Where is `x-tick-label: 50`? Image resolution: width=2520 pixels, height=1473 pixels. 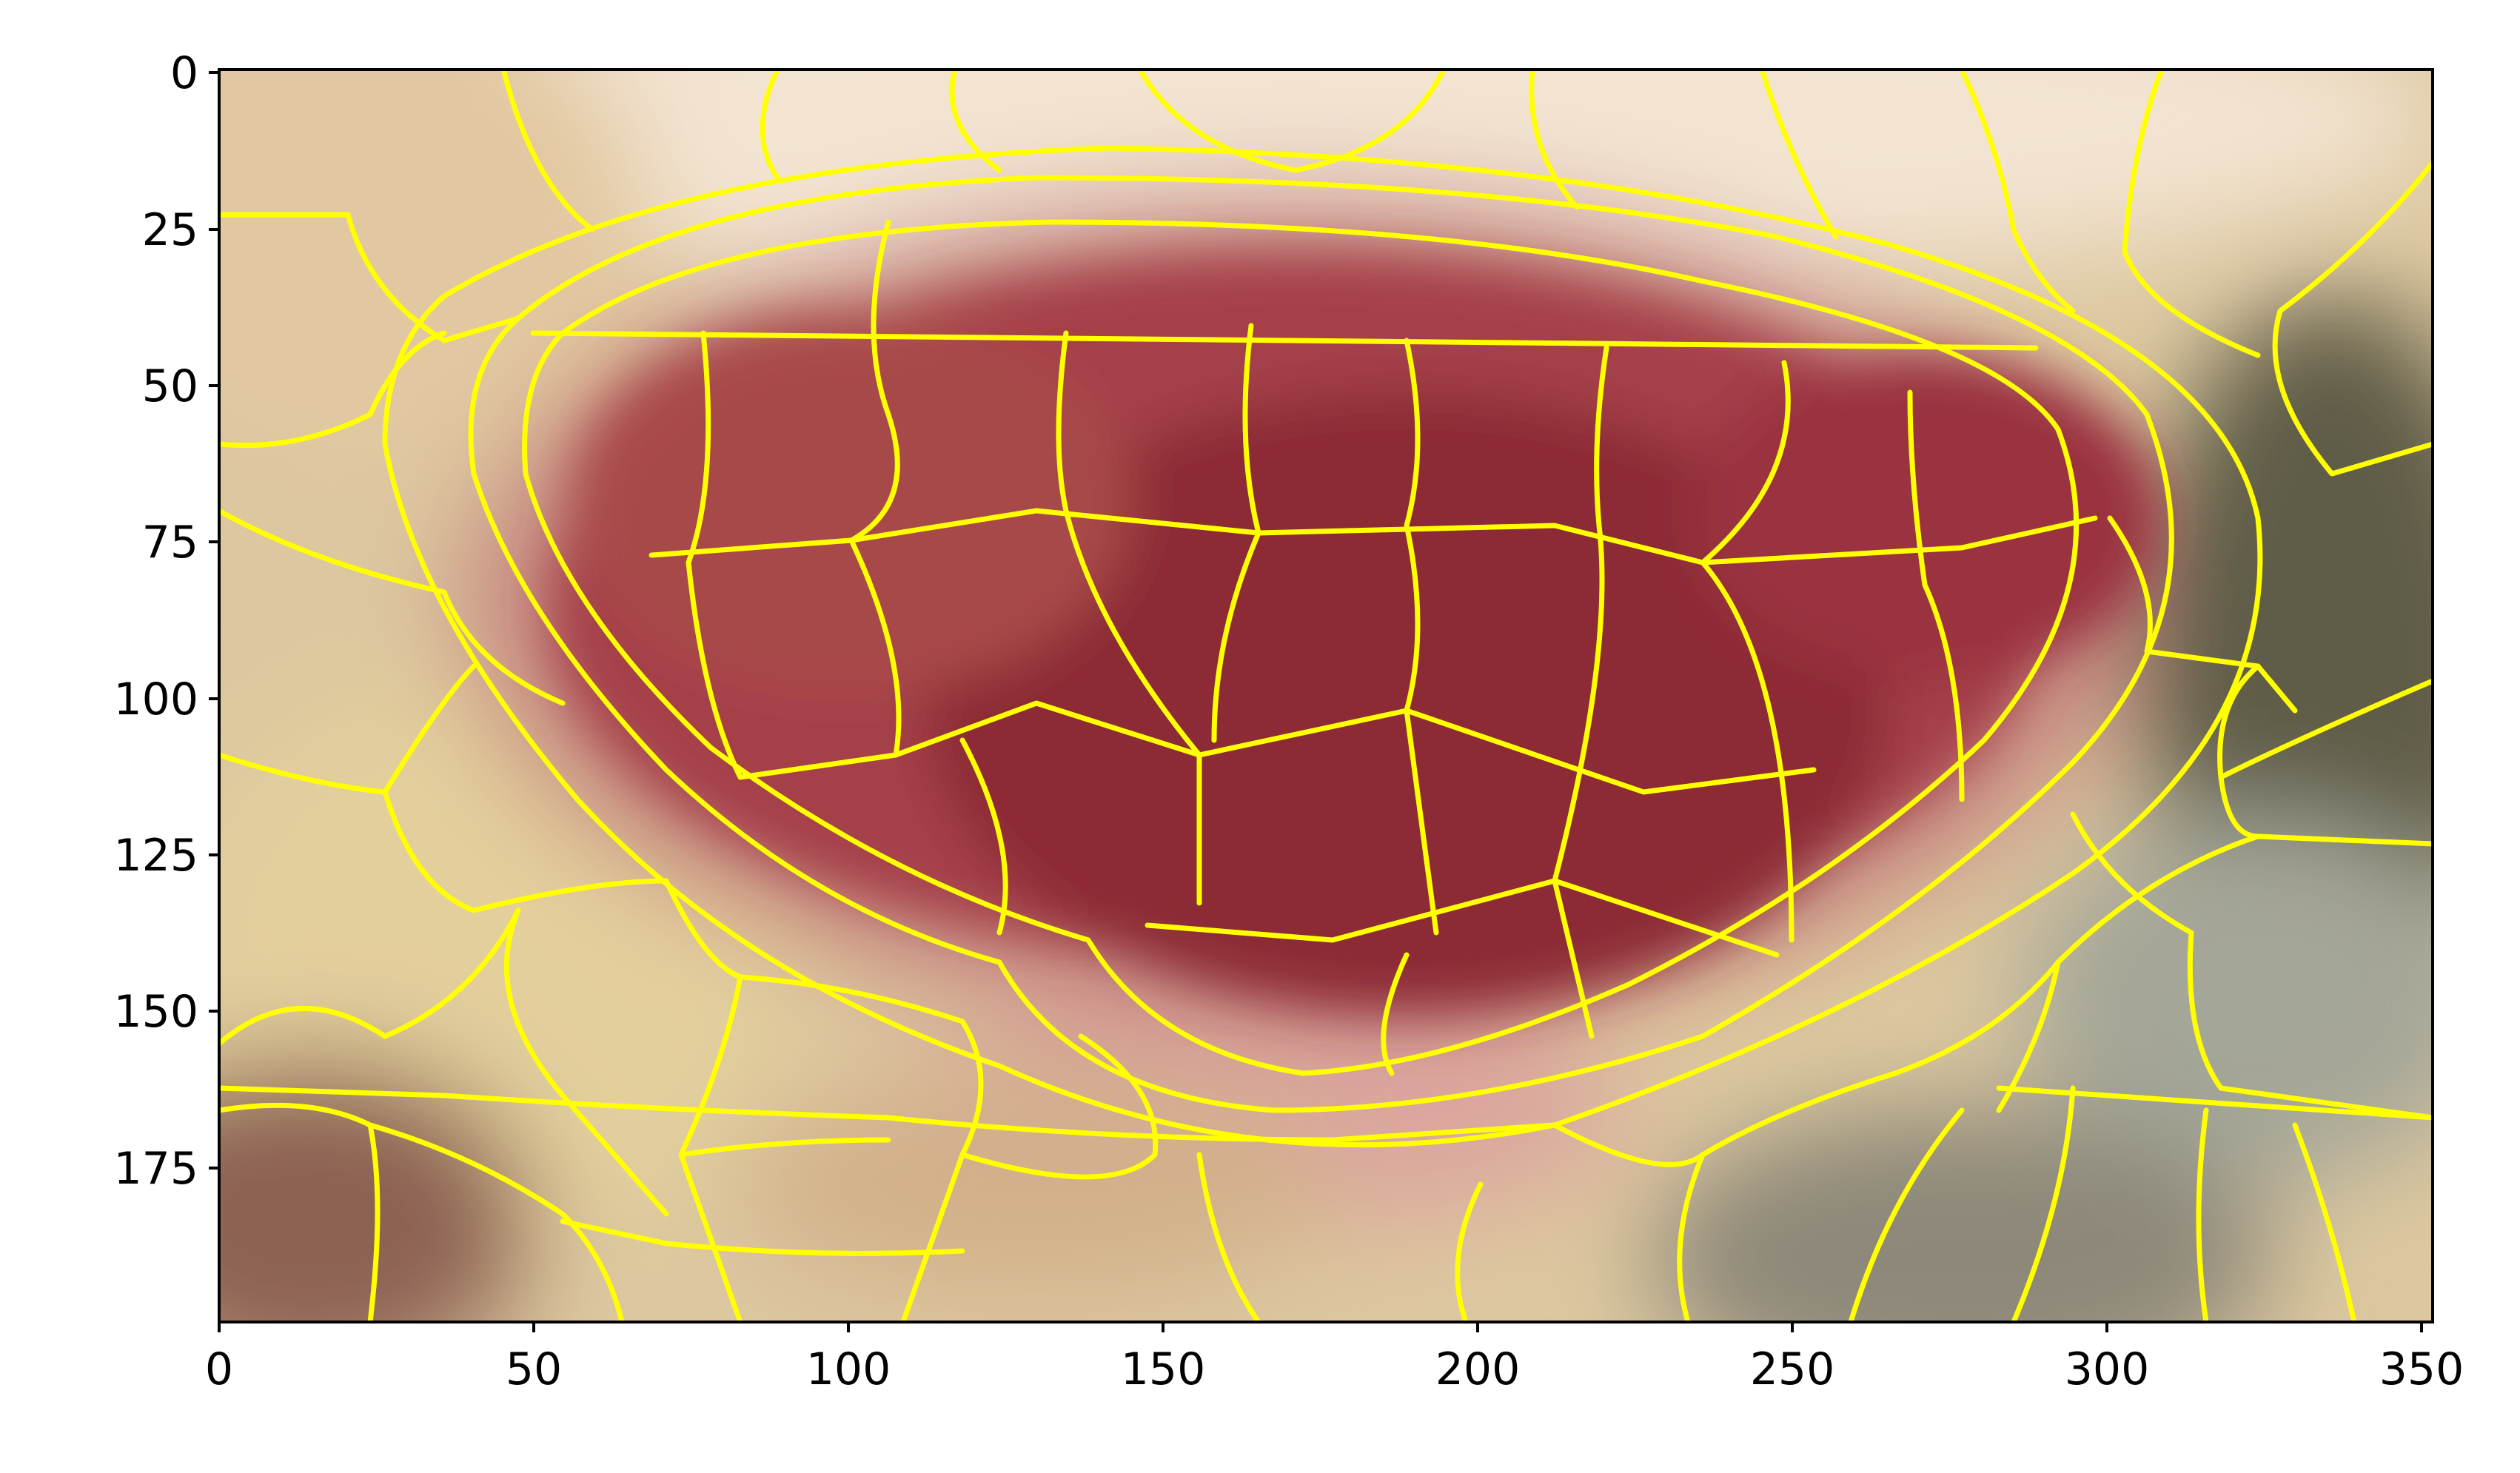 x-tick-label: 50 is located at coordinates (534, 1369).